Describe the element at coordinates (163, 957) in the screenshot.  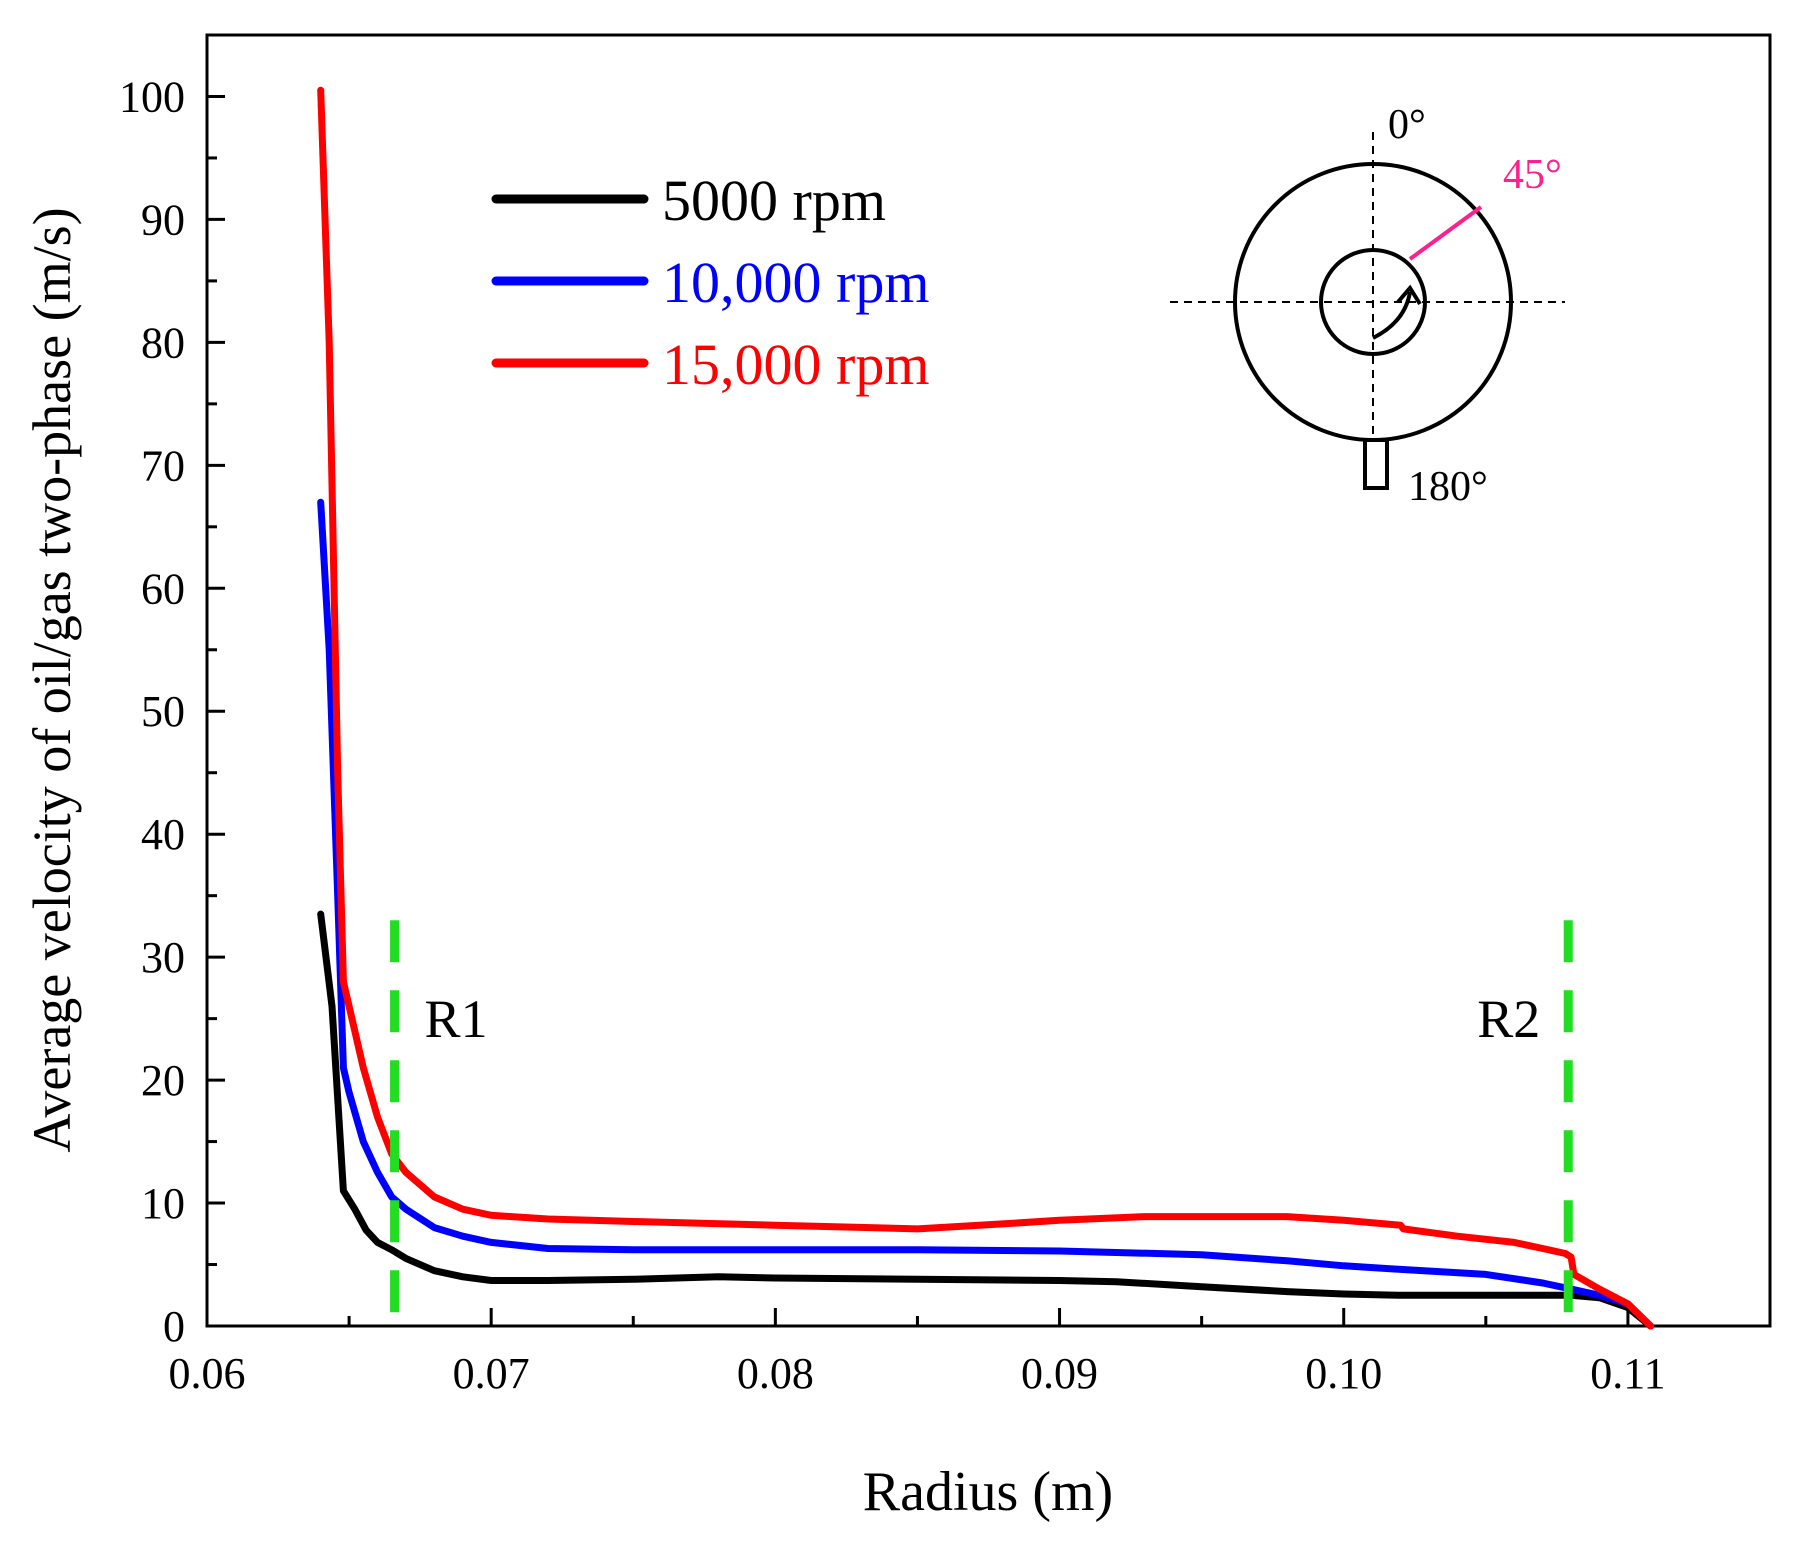
I see `y-tick-label: 30` at that location.